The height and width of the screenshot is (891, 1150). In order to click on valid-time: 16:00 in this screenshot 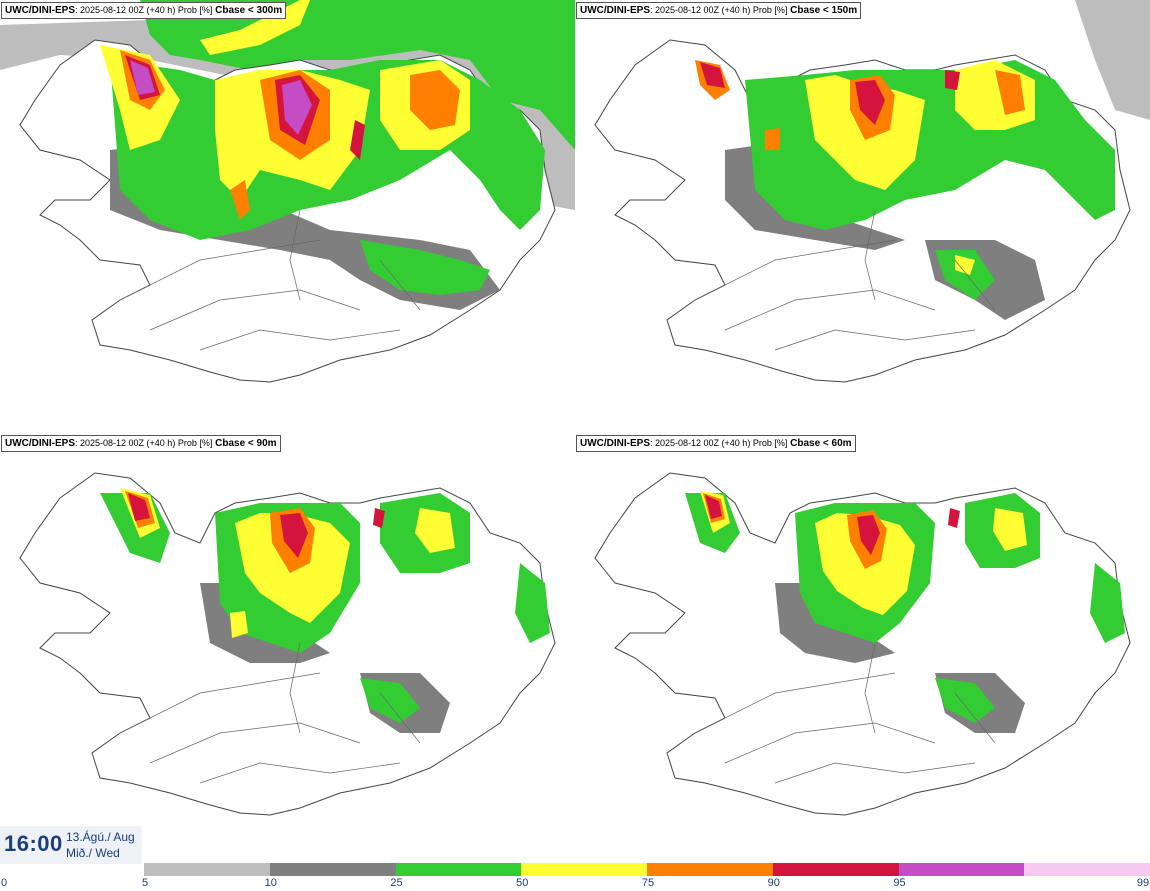, I will do `click(33, 843)`.